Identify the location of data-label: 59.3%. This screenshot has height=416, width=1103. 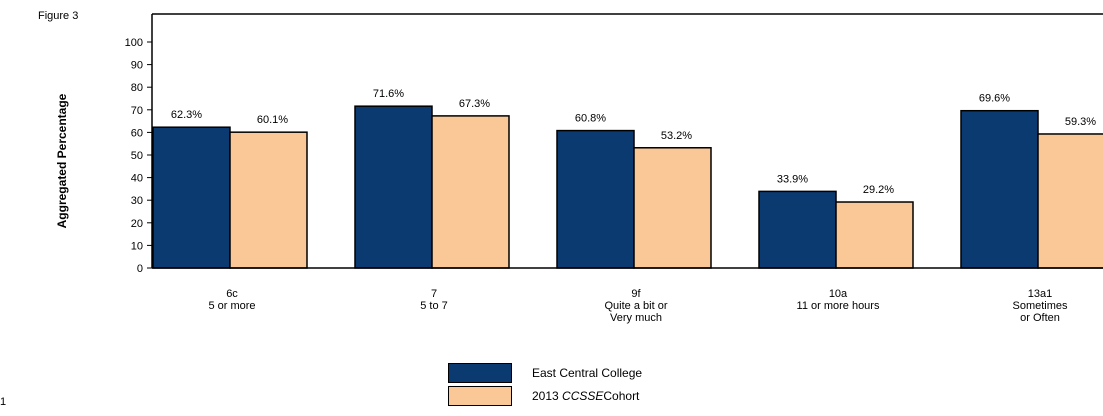
(1080, 122).